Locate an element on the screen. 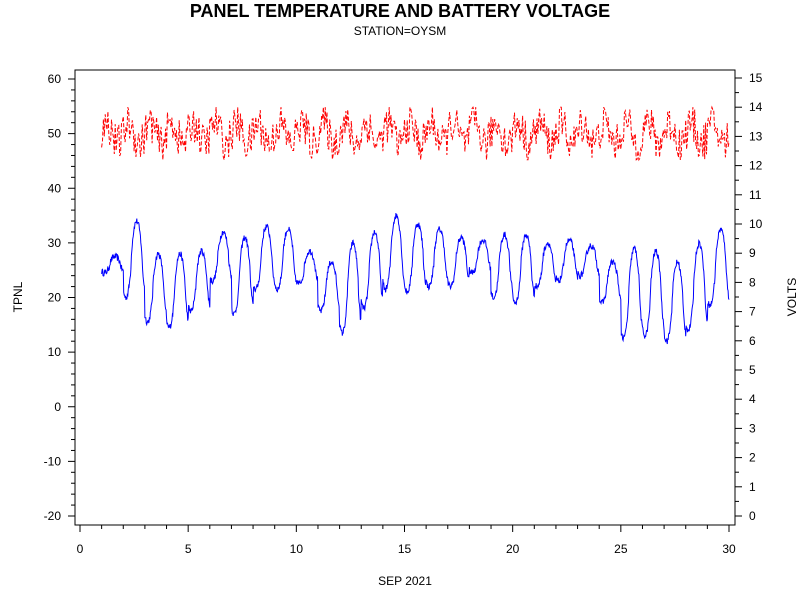 The image size is (800, 600). y-right-tick-label: 13 is located at coordinates (756, 136).